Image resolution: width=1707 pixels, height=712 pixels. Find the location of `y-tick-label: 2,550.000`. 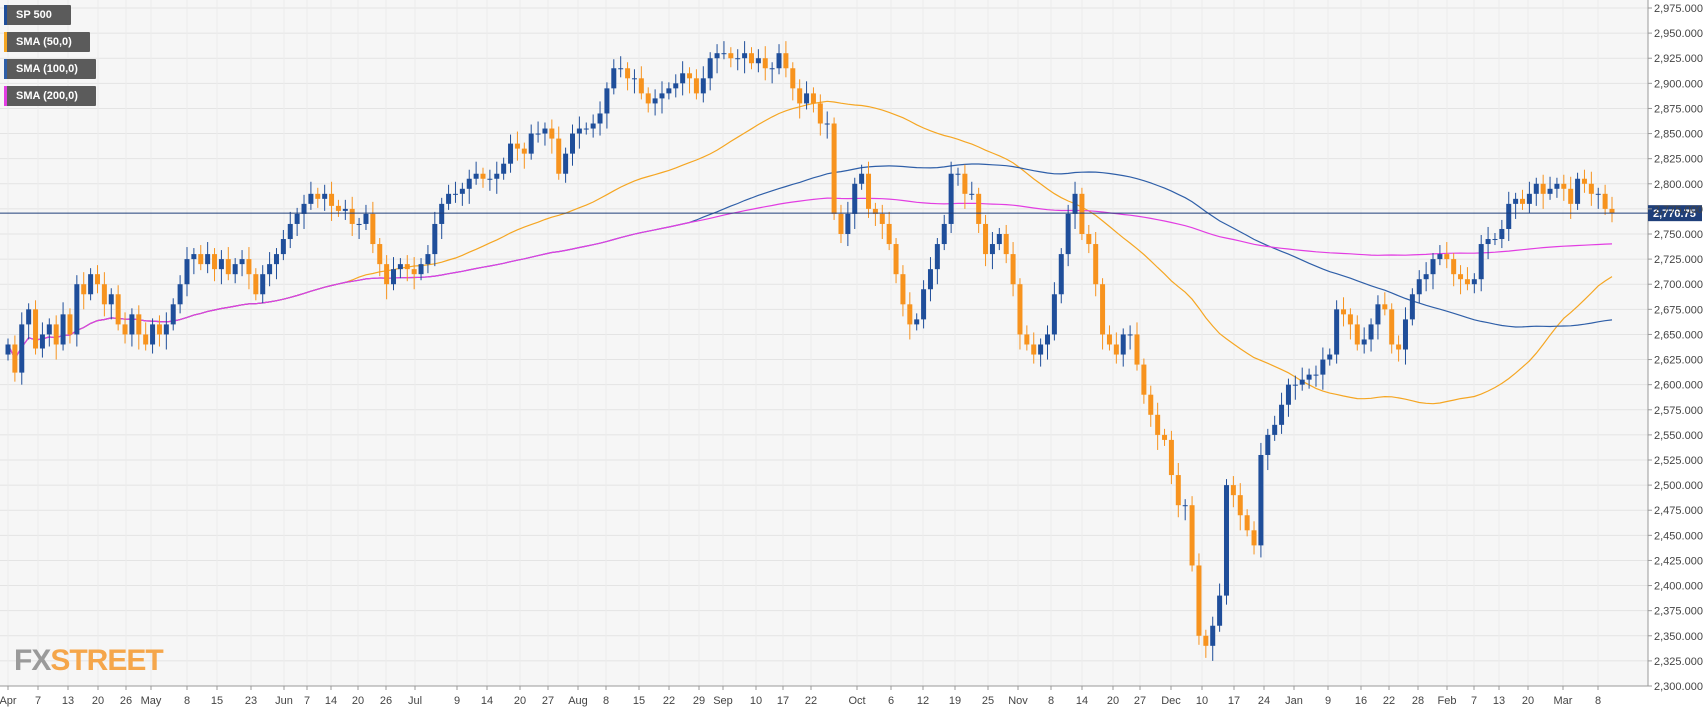

y-tick-label: 2,550.000 is located at coordinates (1678, 436).